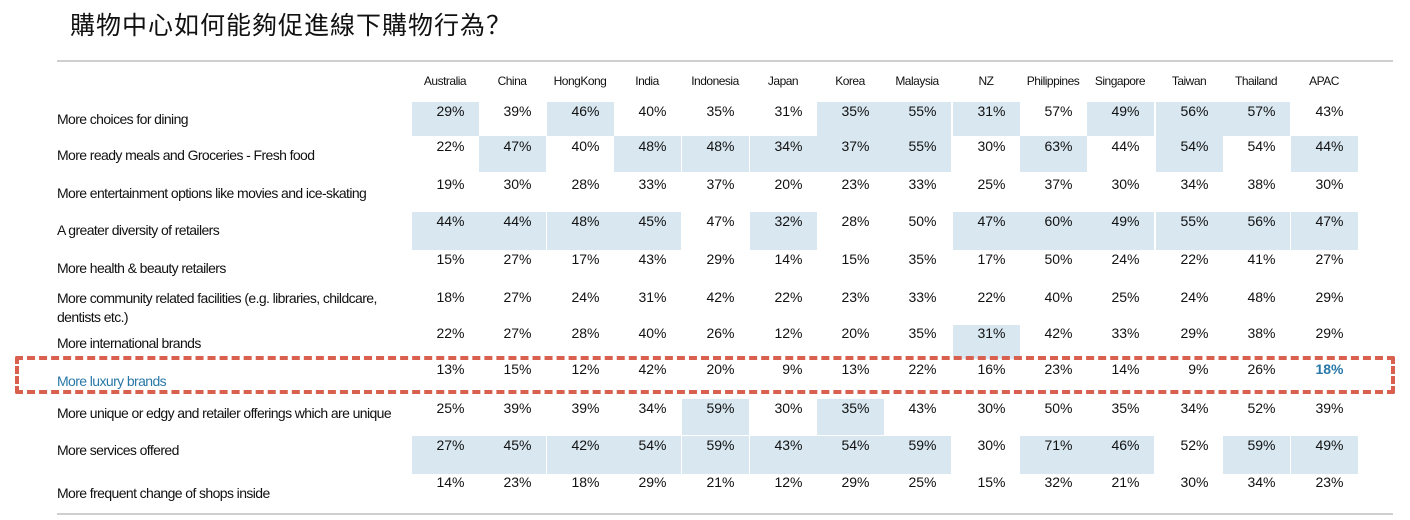  What do you see at coordinates (450, 369) in the screenshot?
I see `table-cell: 13%` at bounding box center [450, 369].